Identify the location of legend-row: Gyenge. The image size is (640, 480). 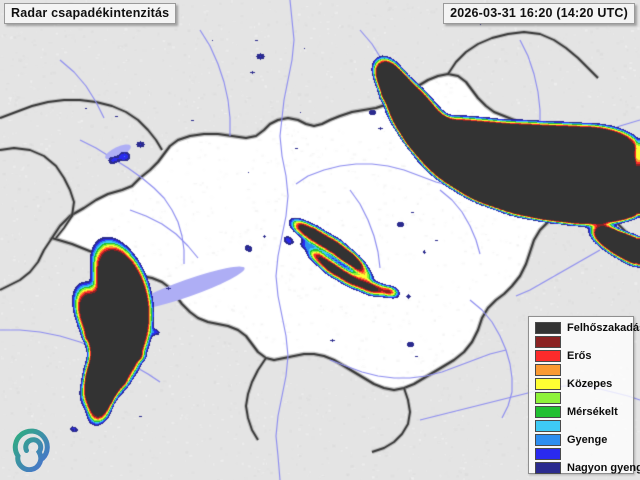
(584, 439).